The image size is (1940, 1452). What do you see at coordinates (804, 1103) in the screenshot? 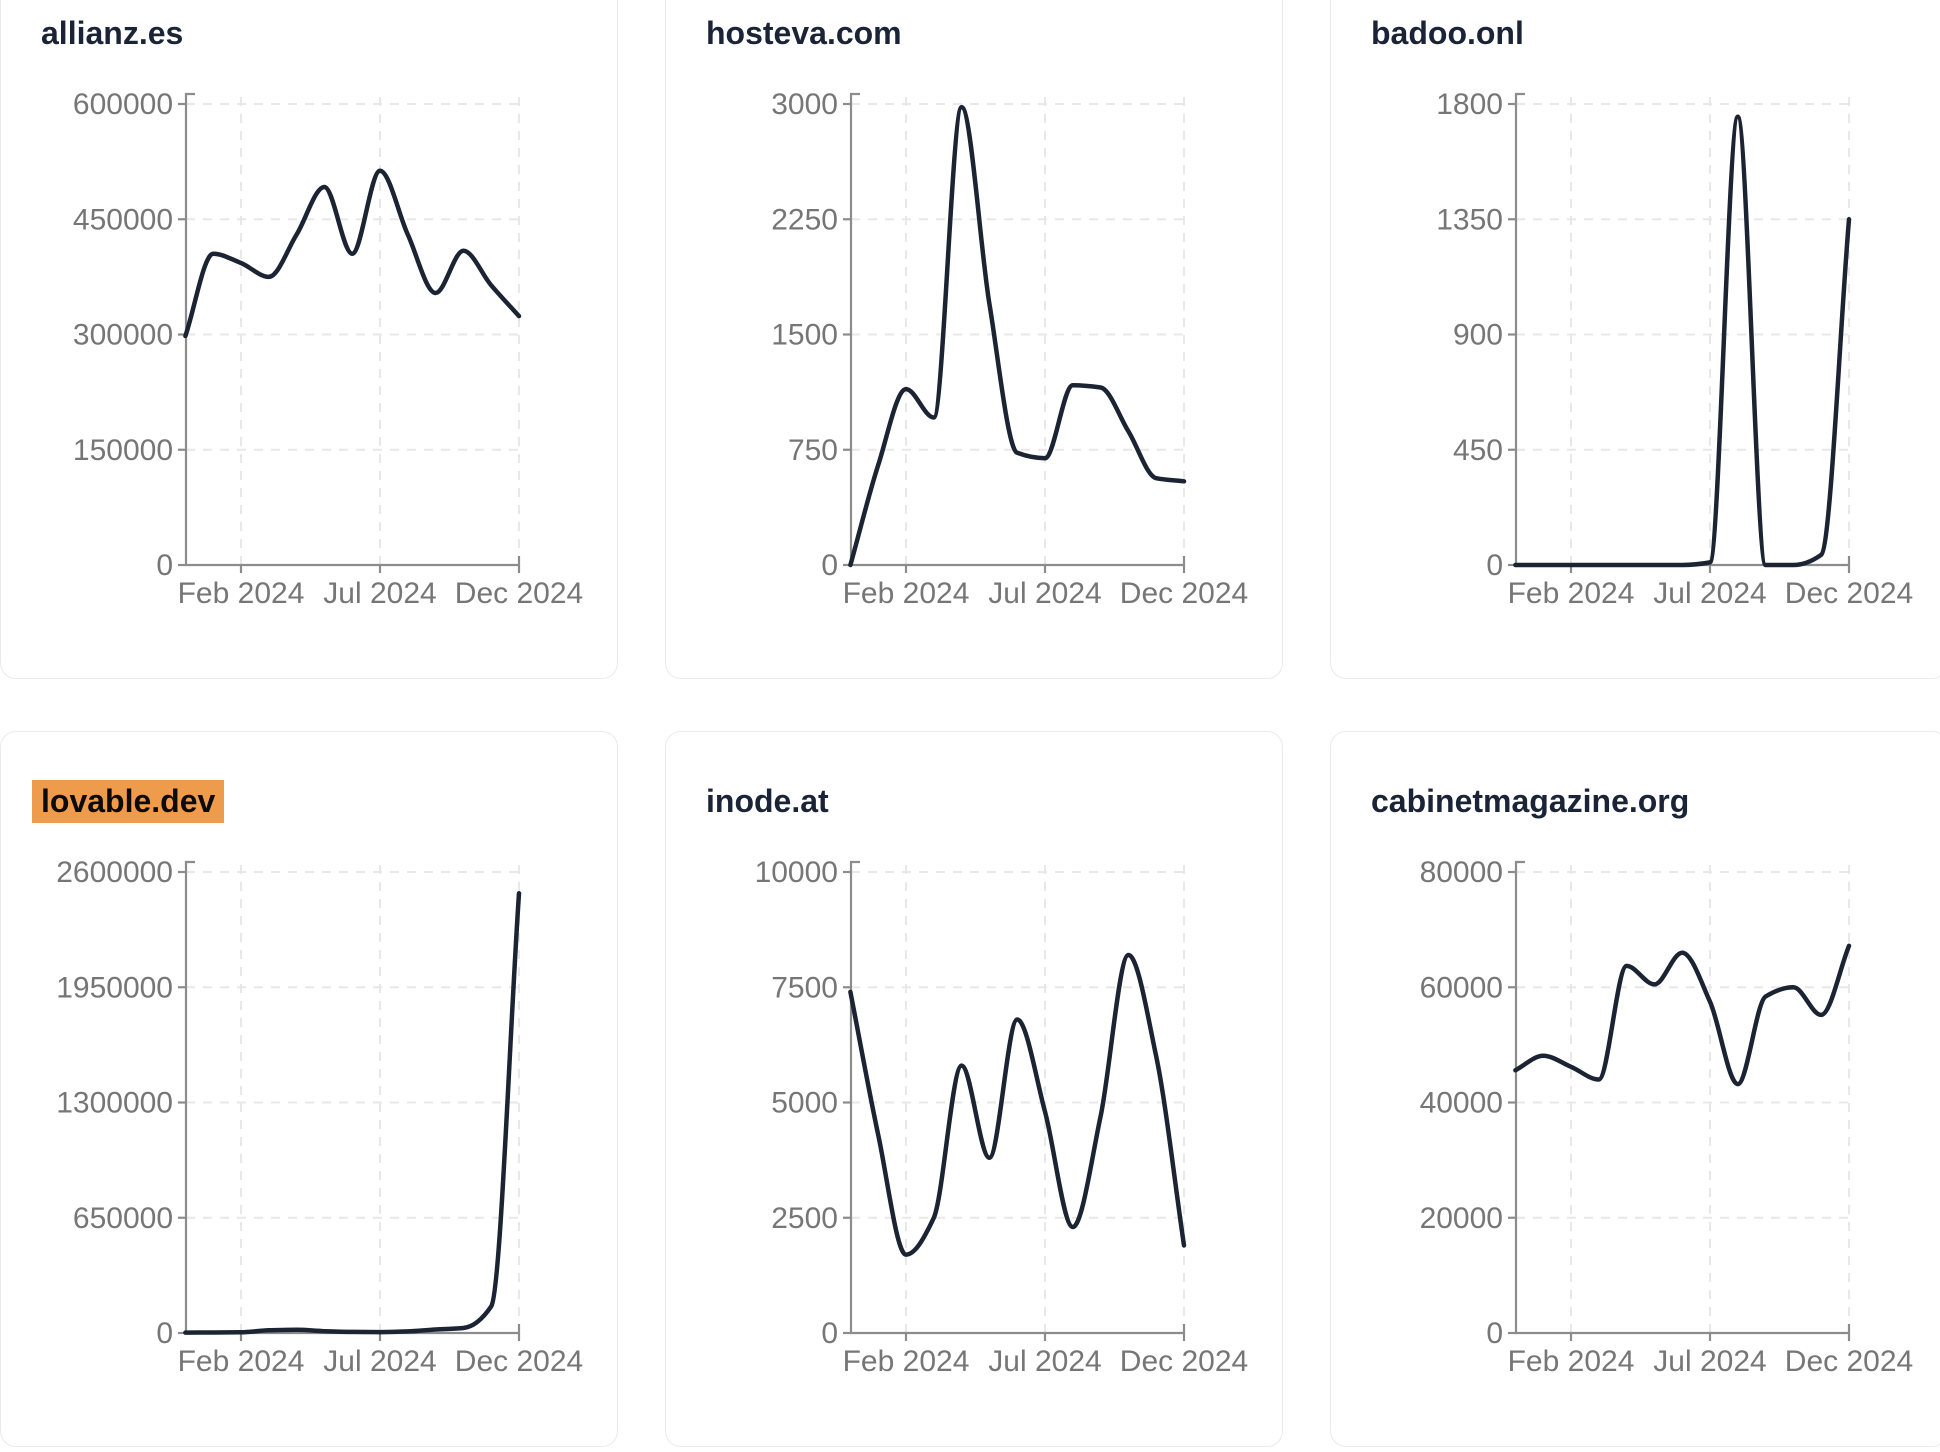
I see `y-tick-label: 5000` at bounding box center [804, 1103].